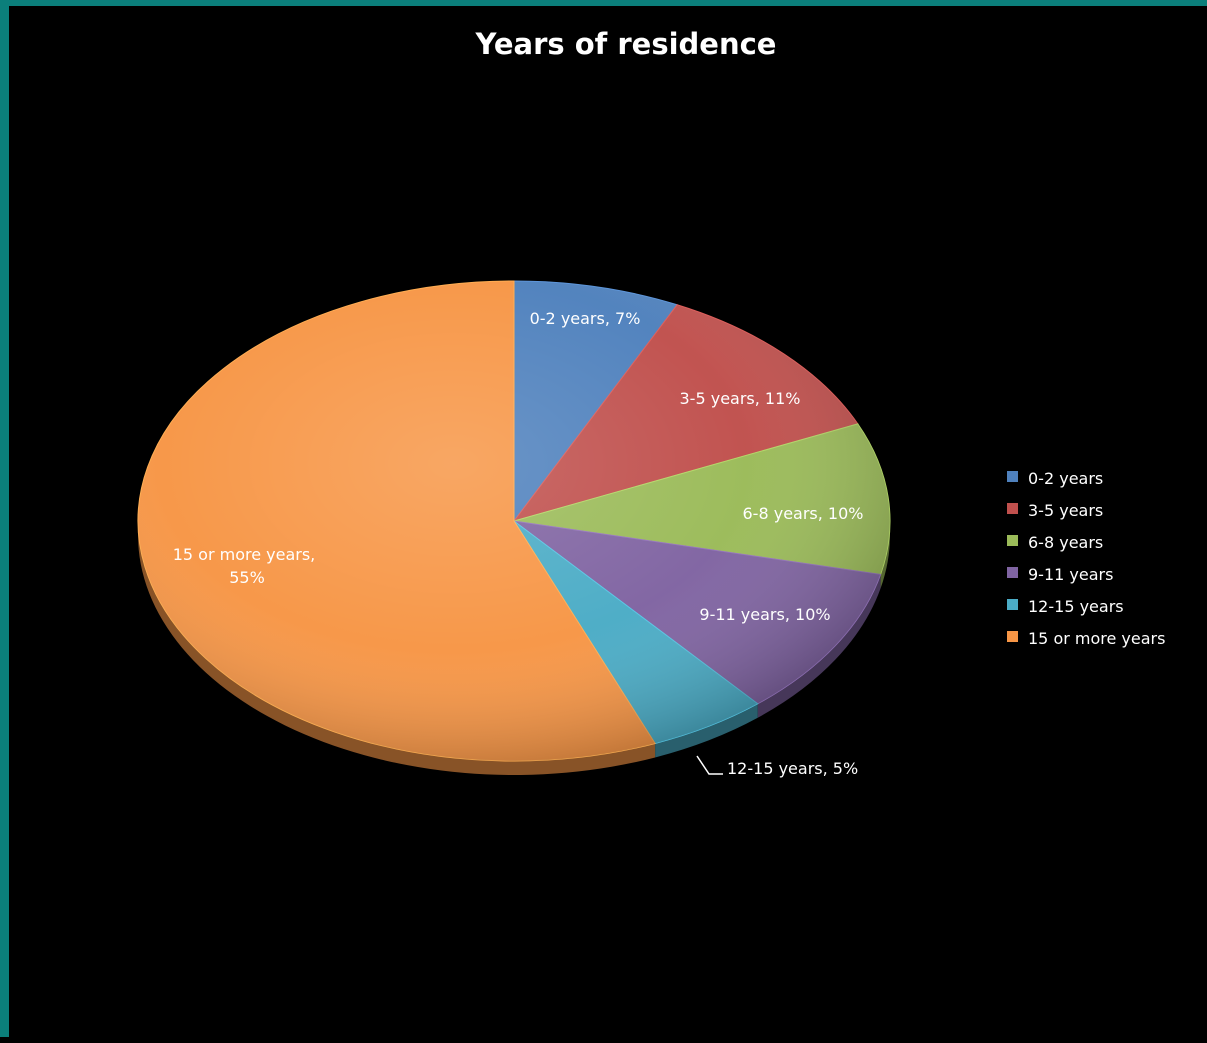  What do you see at coordinates (585, 318) in the screenshot?
I see `data-label-0-2-years: 0-2 years, 7%` at bounding box center [585, 318].